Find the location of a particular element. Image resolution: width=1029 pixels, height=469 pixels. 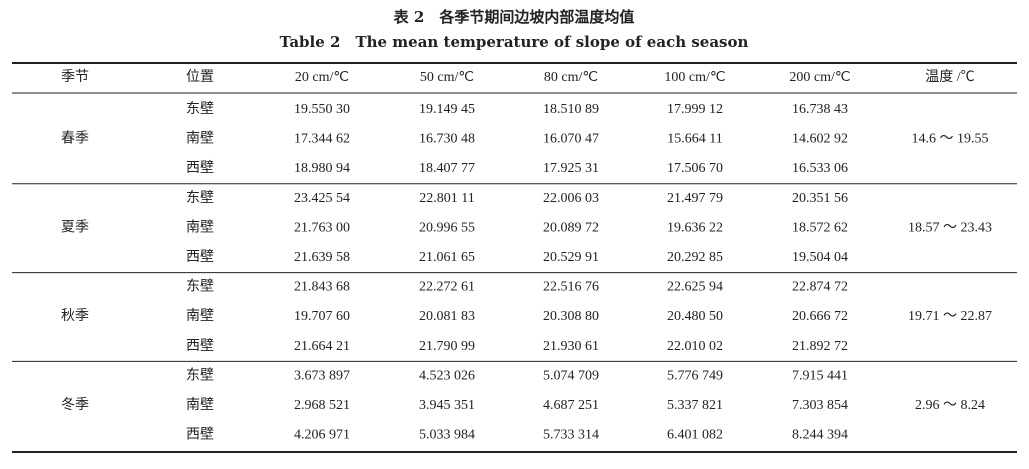

value-cell: 19.504 04 is located at coordinates (820, 257).